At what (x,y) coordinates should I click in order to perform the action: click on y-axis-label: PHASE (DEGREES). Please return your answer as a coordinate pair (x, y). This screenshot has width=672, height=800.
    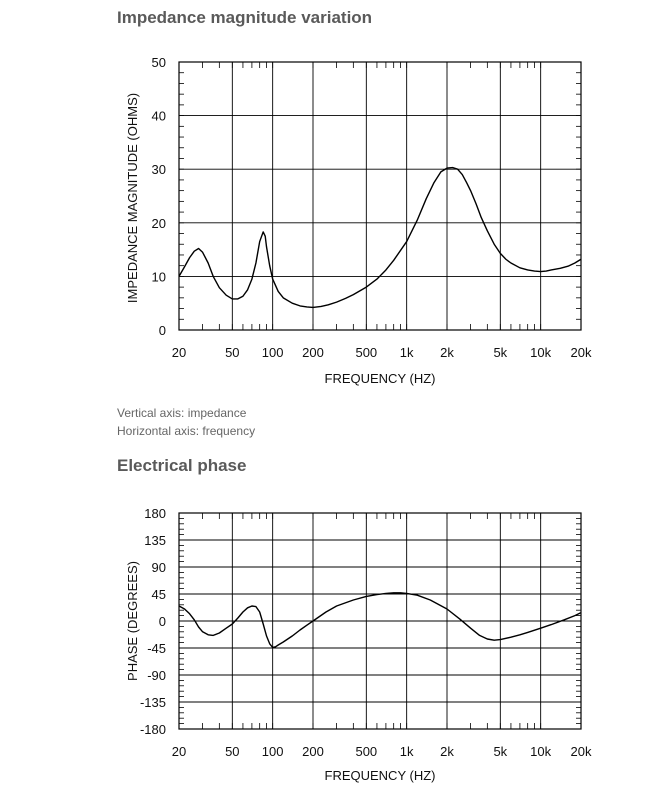
    Looking at the image, I should click on (132, 621).